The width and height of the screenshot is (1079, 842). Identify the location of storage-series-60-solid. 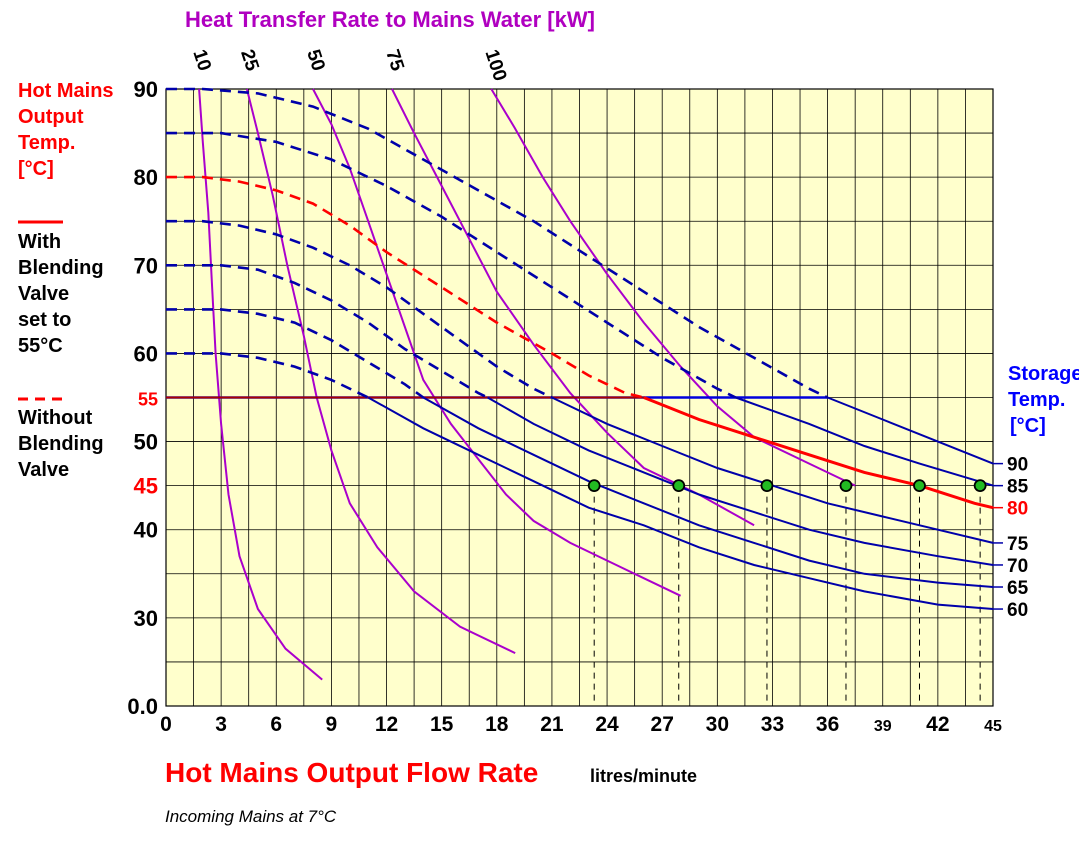
(680, 503).